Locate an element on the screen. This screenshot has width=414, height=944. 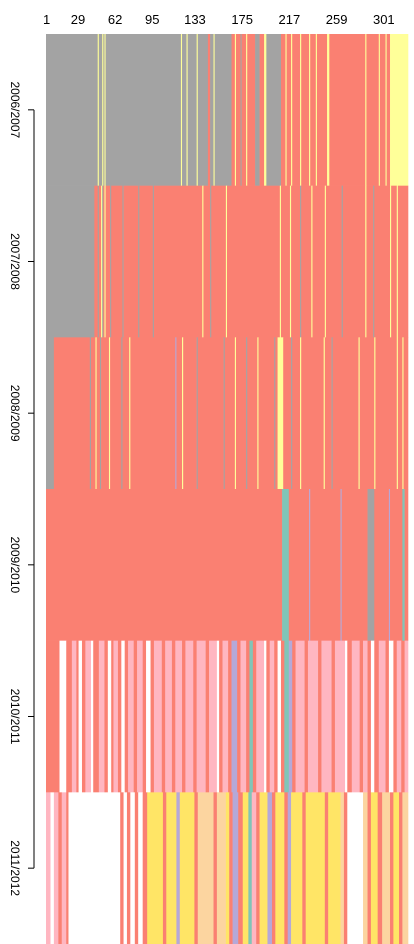
cell-row2-seg40 is located at coordinates (359, 413).